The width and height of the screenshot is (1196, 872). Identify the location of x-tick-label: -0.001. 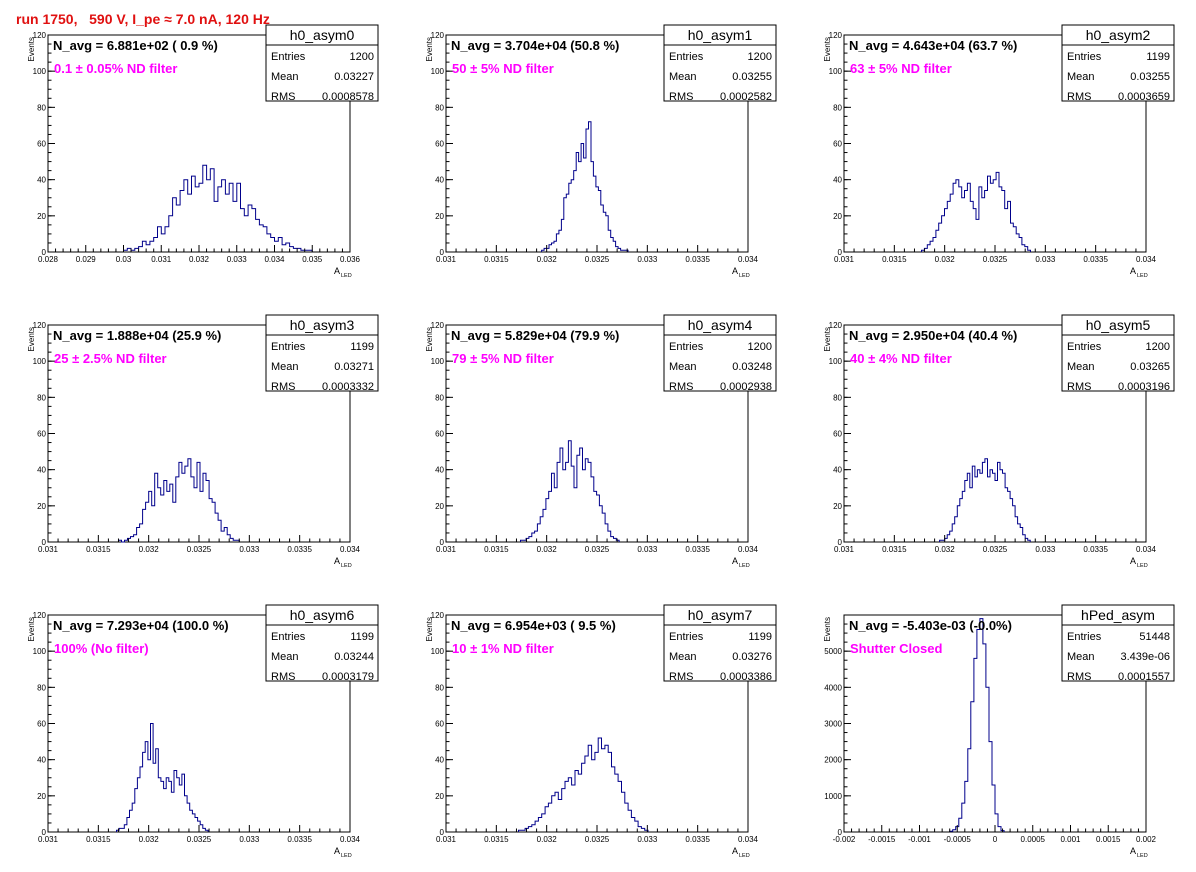
(919, 839).